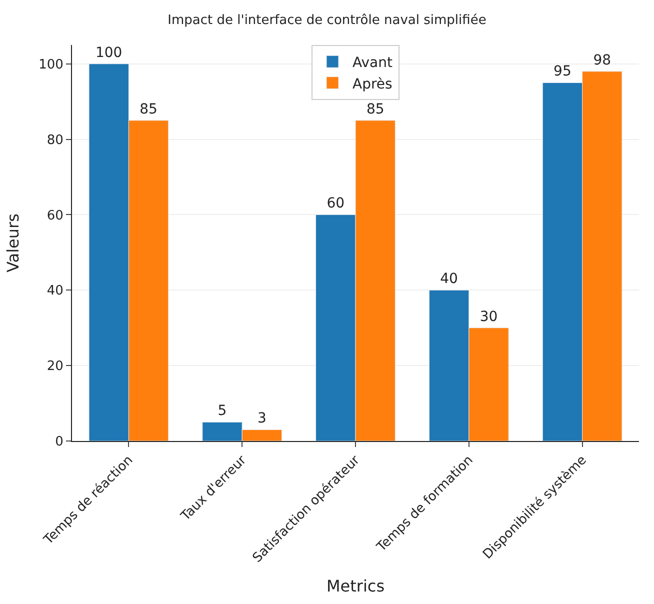 This screenshot has width=654, height=604. What do you see at coordinates (55, 216) in the screenshot?
I see `y-tick-label: 60` at bounding box center [55, 216].